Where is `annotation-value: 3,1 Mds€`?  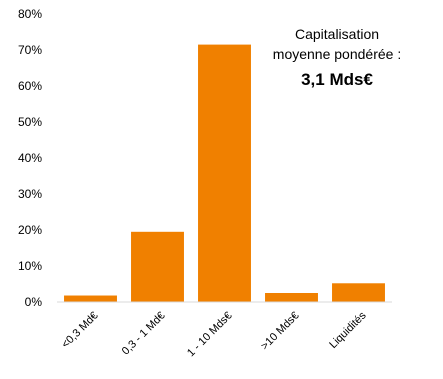 annotation-value: 3,1 Mds€ is located at coordinates (337, 79).